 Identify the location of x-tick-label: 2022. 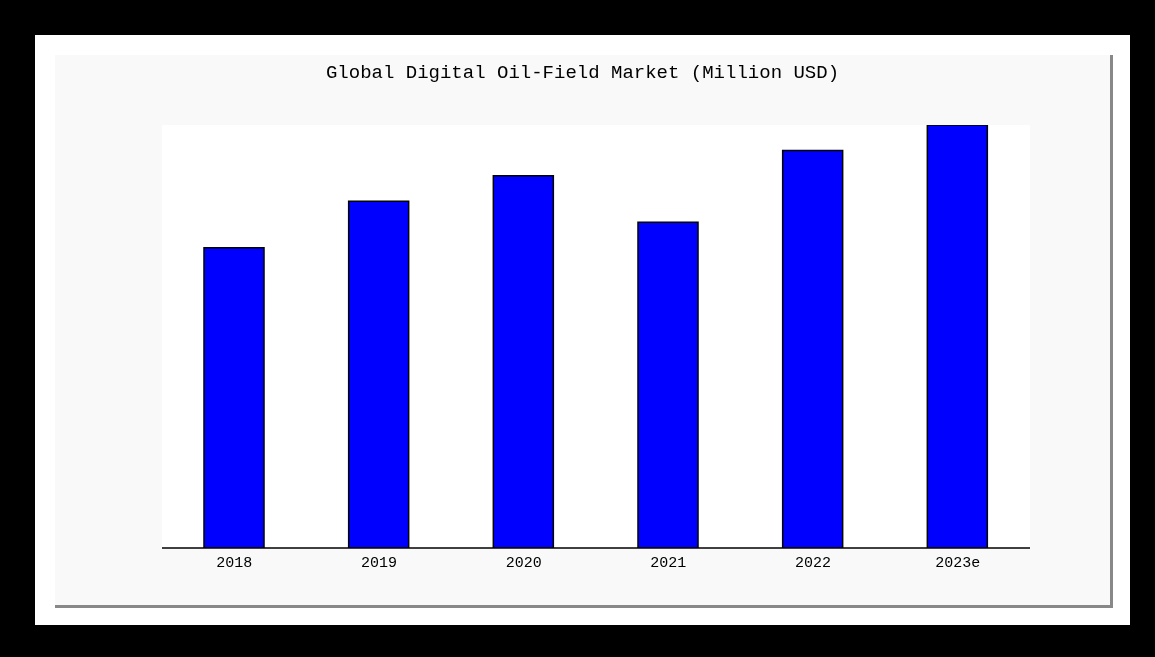
(813, 563).